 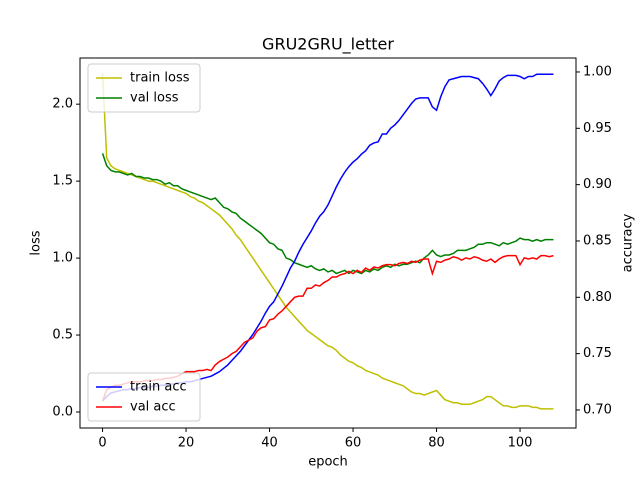 I want to click on legend-label: val acc, so click(x=153, y=407).